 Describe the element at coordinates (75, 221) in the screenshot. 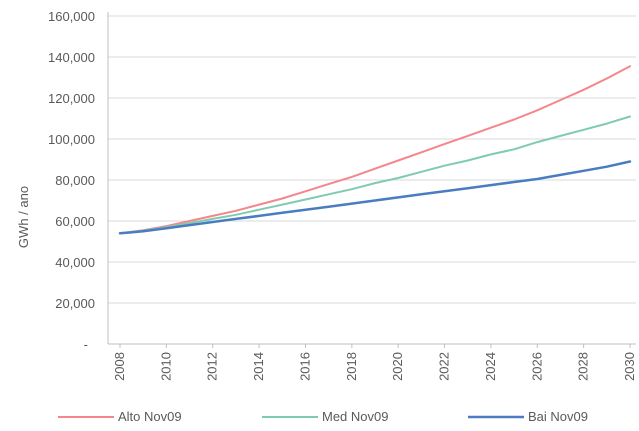

I see `y-tick-label: 60,000` at that location.